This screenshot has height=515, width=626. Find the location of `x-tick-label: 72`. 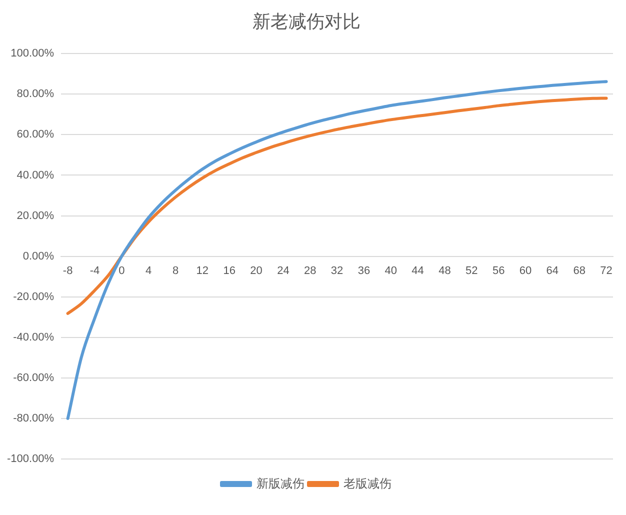

x-tick-label: 72 is located at coordinates (606, 270).